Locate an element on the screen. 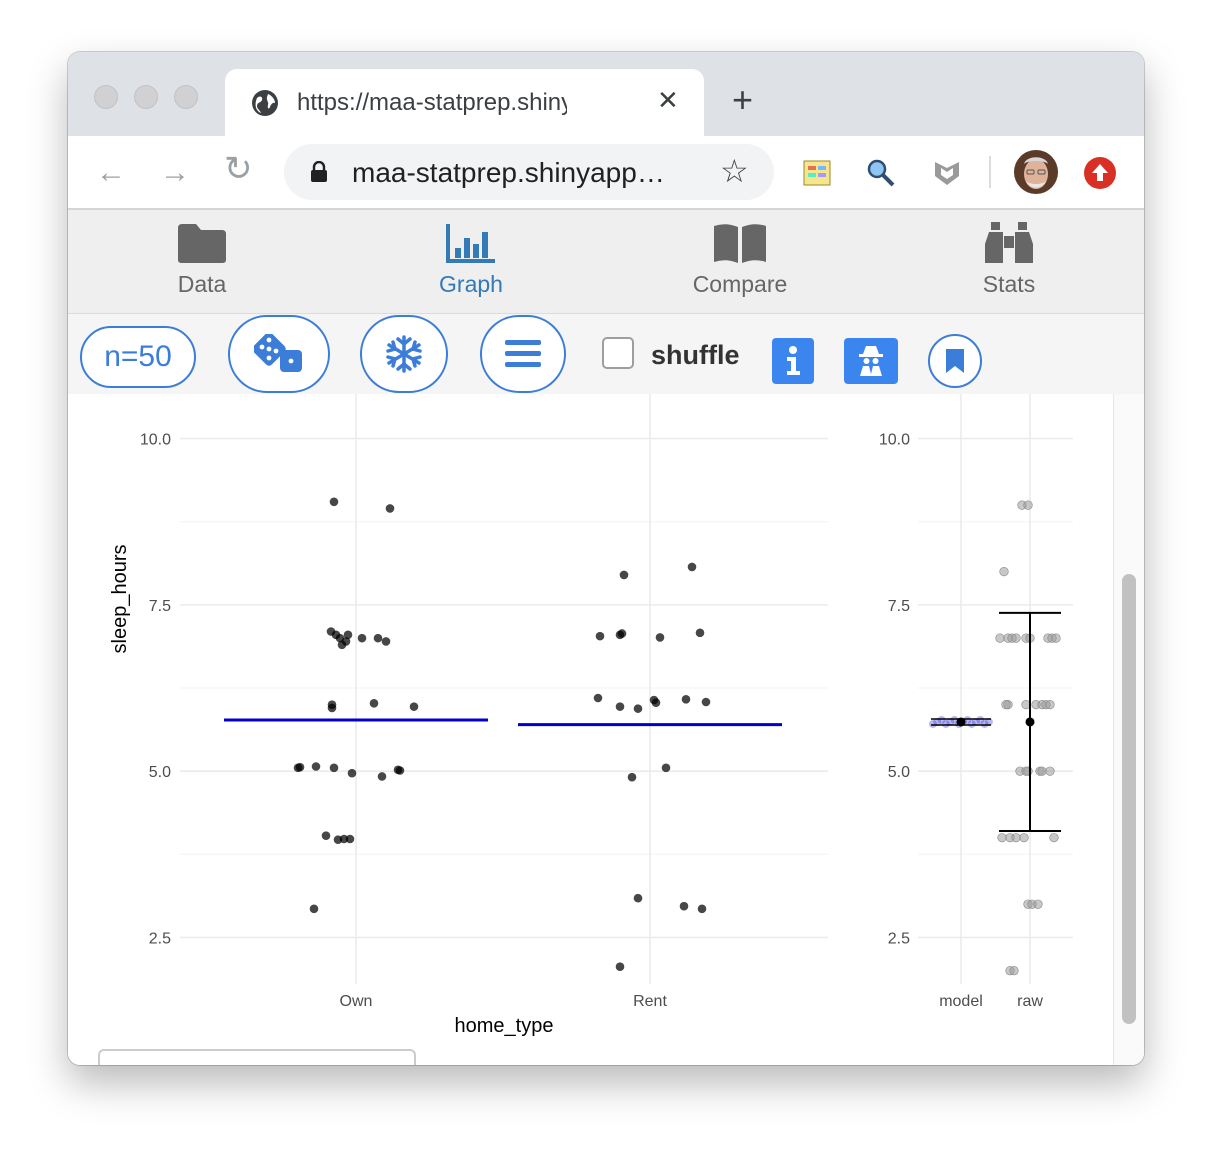 The height and width of the screenshot is (1150, 1212). bookmark-button is located at coordinates (955, 361).